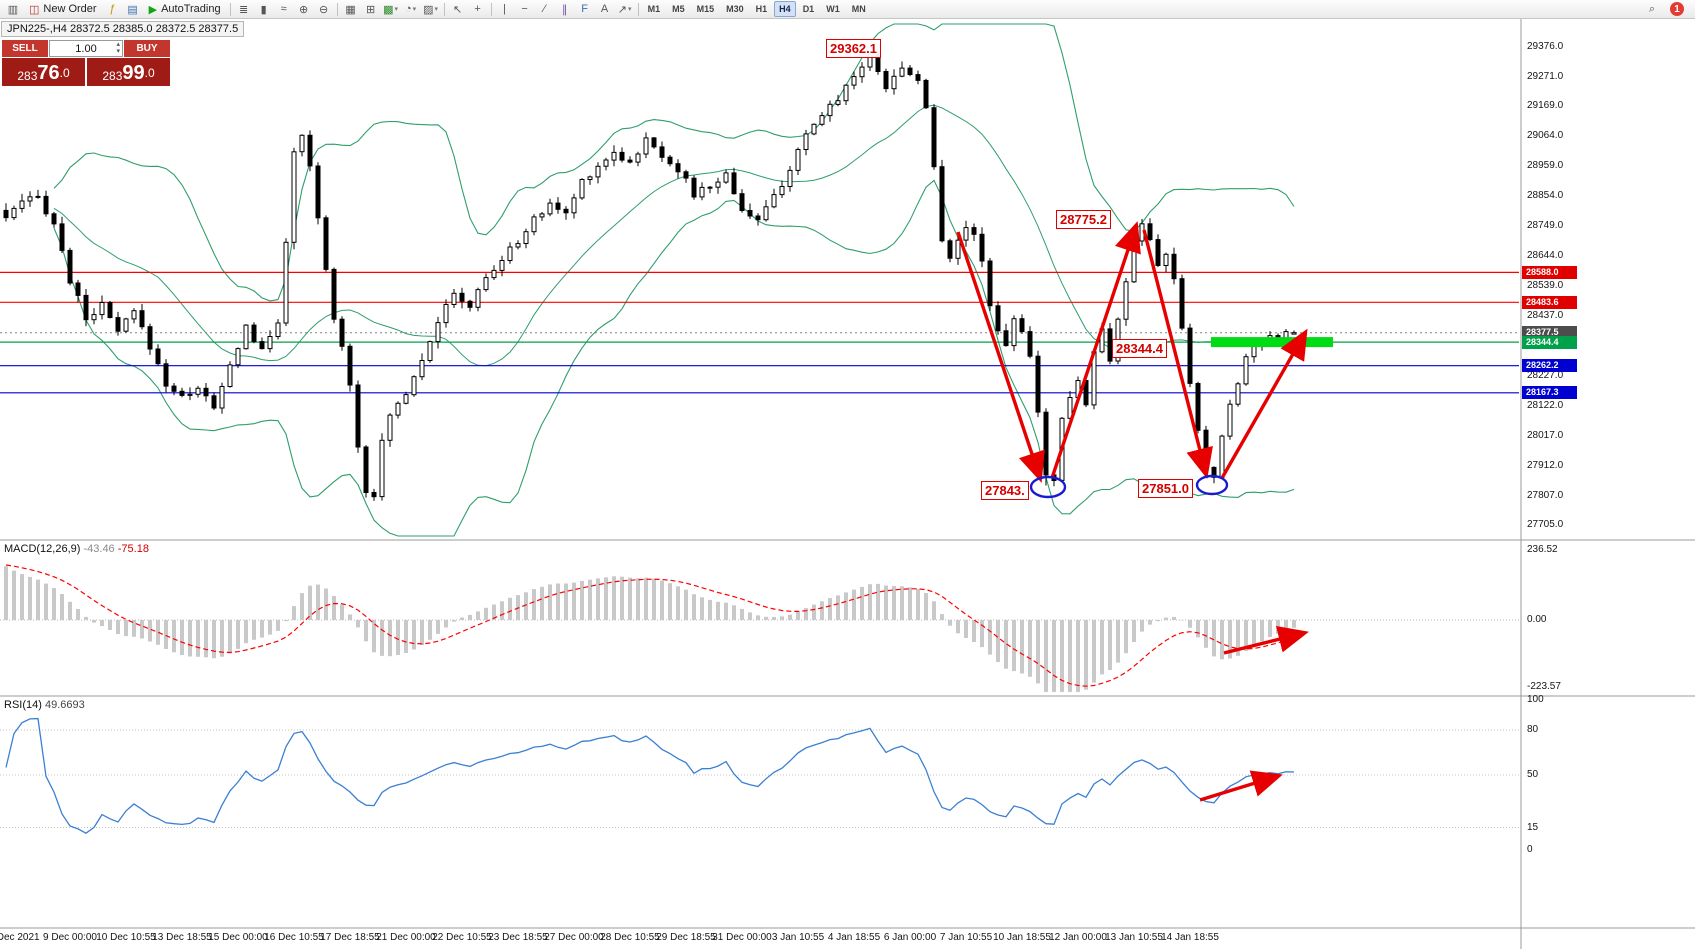 This screenshot has width=1695, height=949. Describe the element at coordinates (1677, 9) in the screenshot. I see `notification-badge: 1` at that location.